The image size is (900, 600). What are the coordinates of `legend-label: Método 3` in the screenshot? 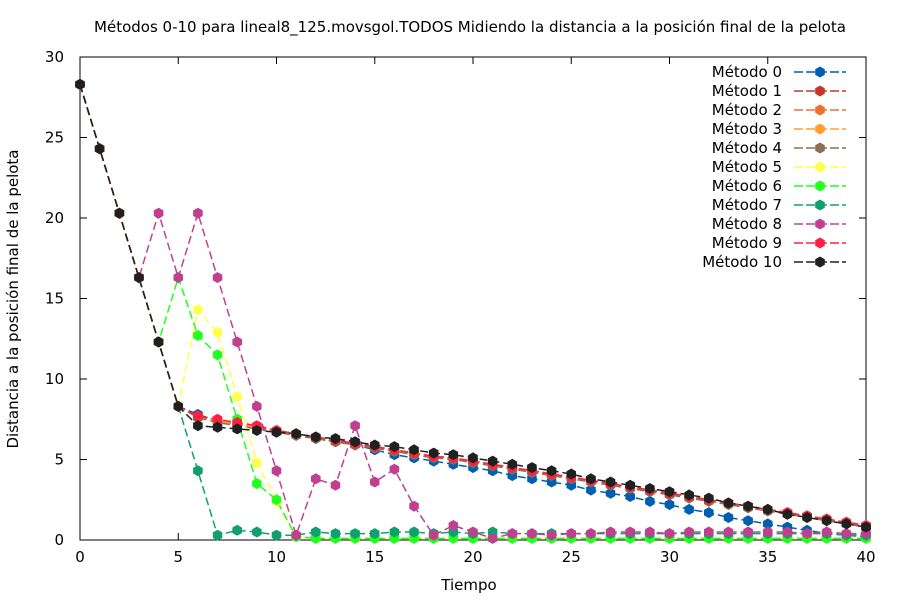 It's located at (747, 129).